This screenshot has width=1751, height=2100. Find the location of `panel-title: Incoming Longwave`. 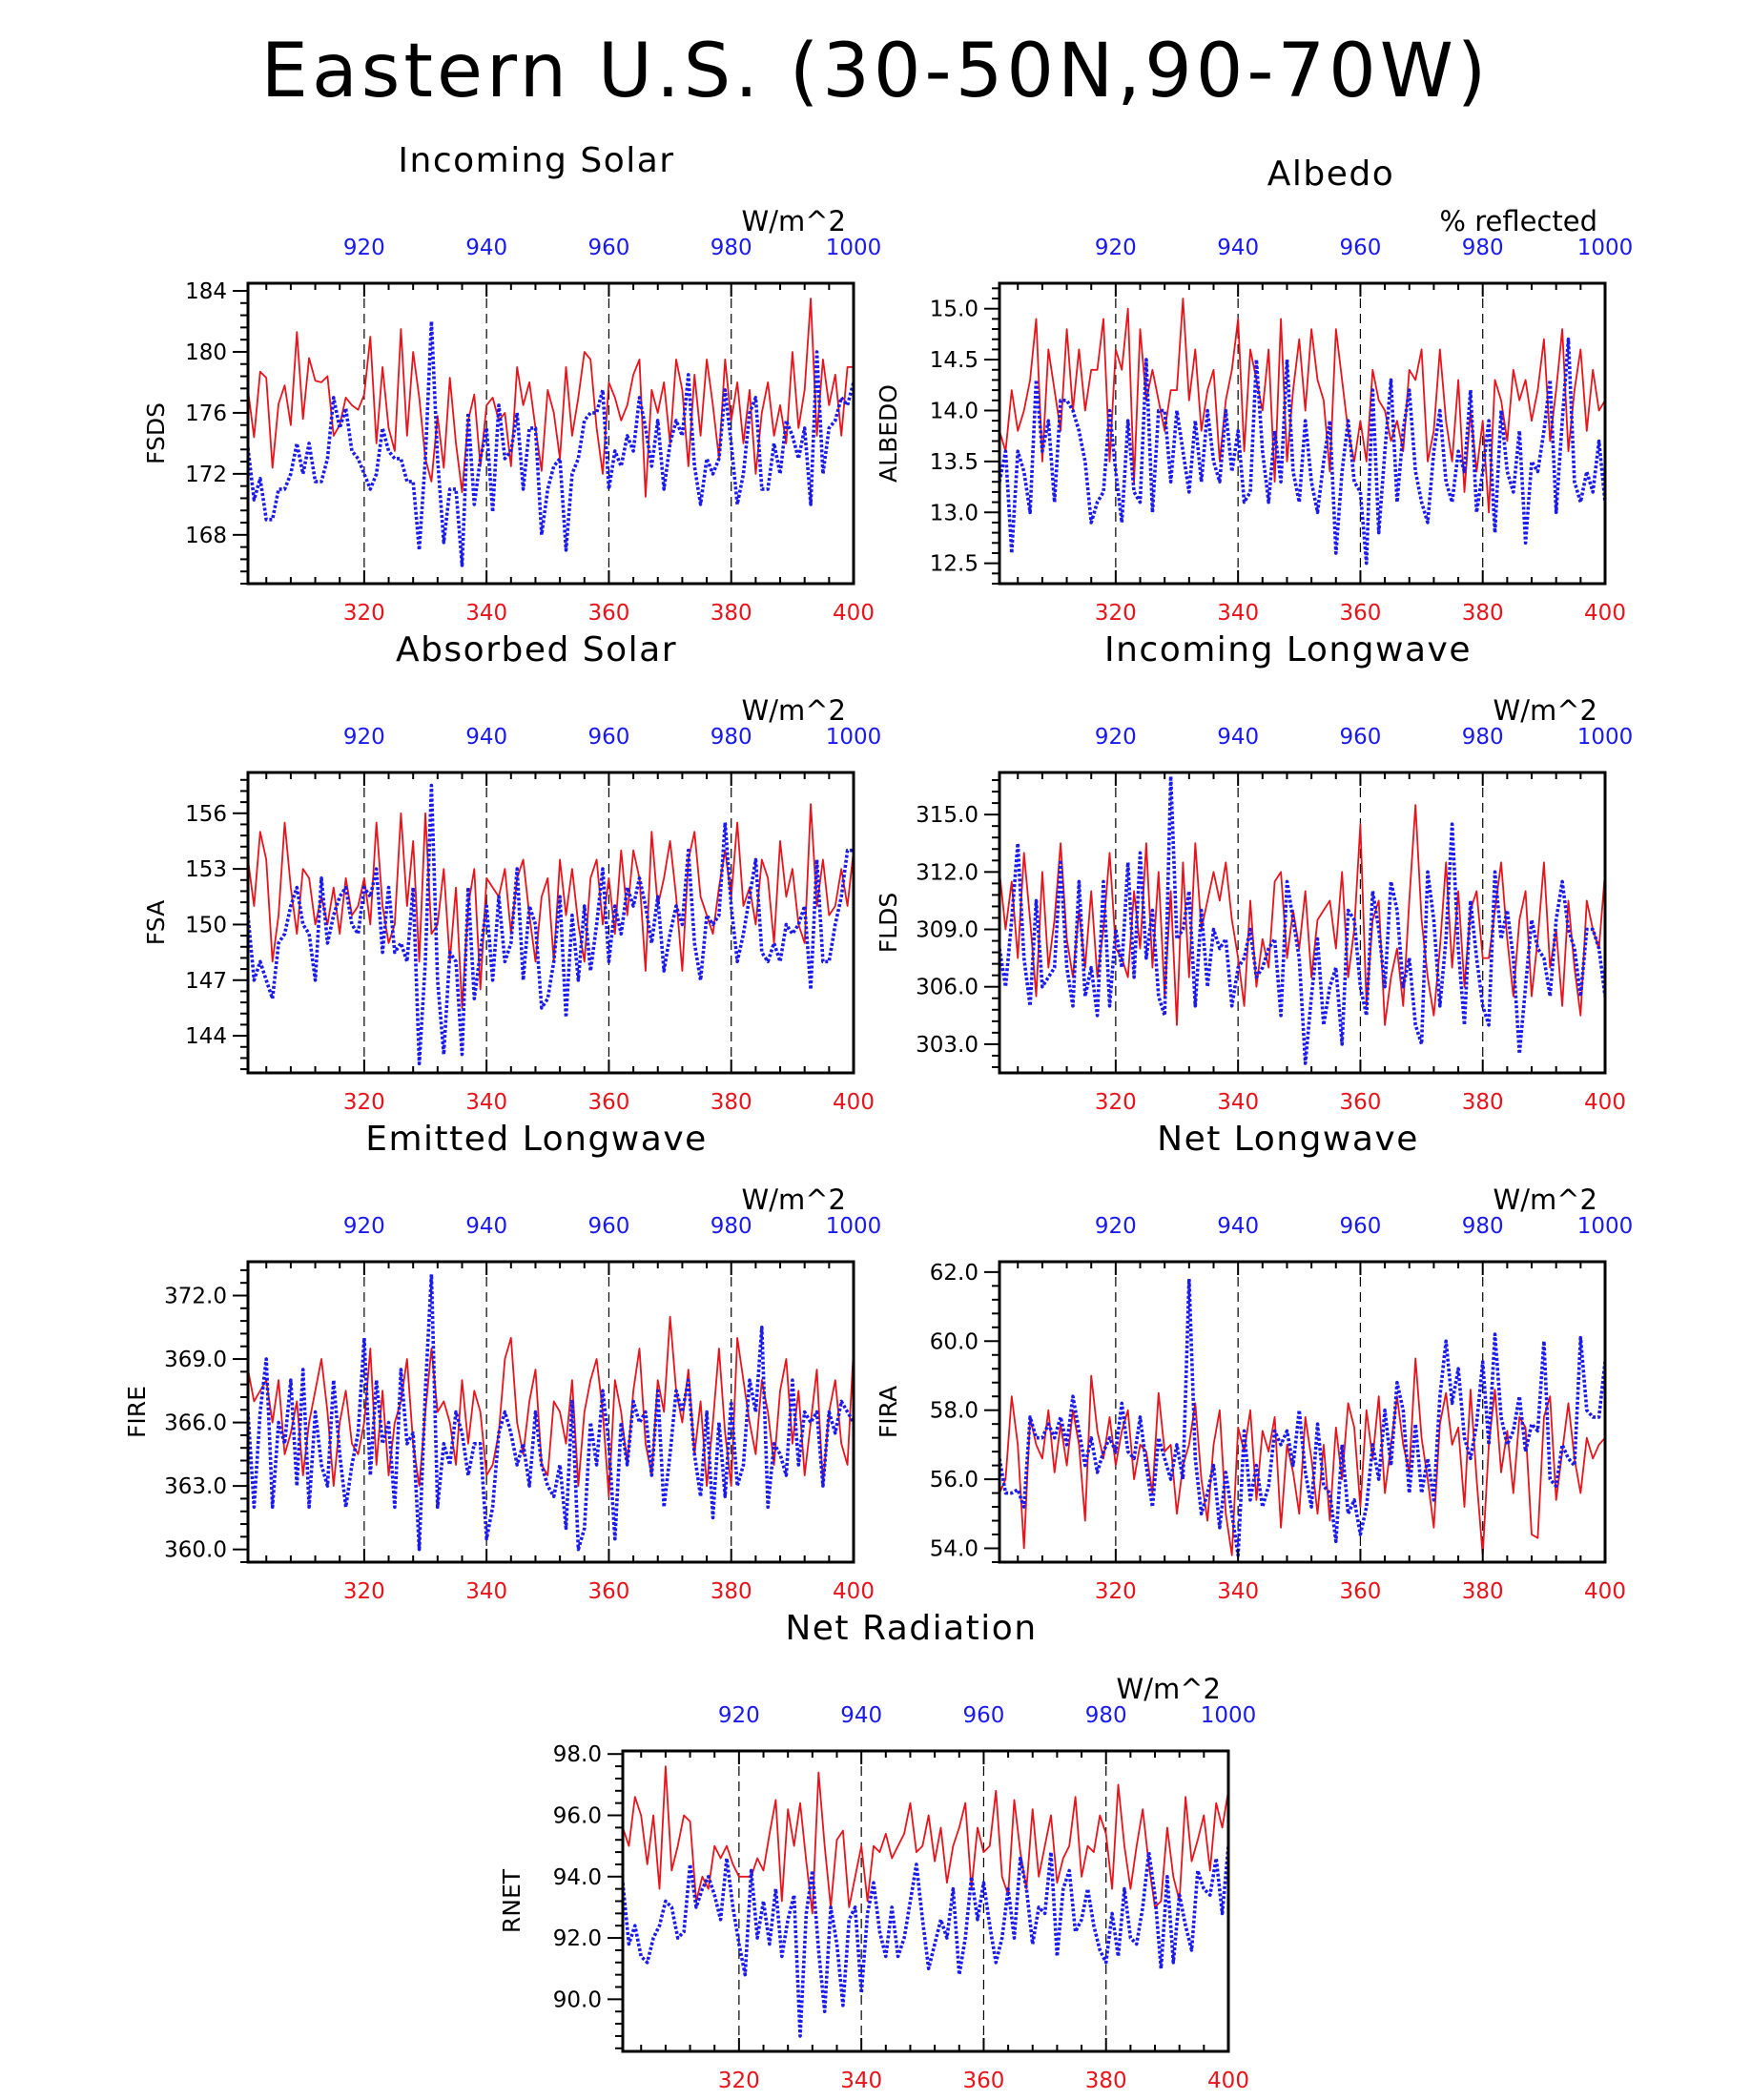

panel-title: Incoming Longwave is located at coordinates (1288, 649).